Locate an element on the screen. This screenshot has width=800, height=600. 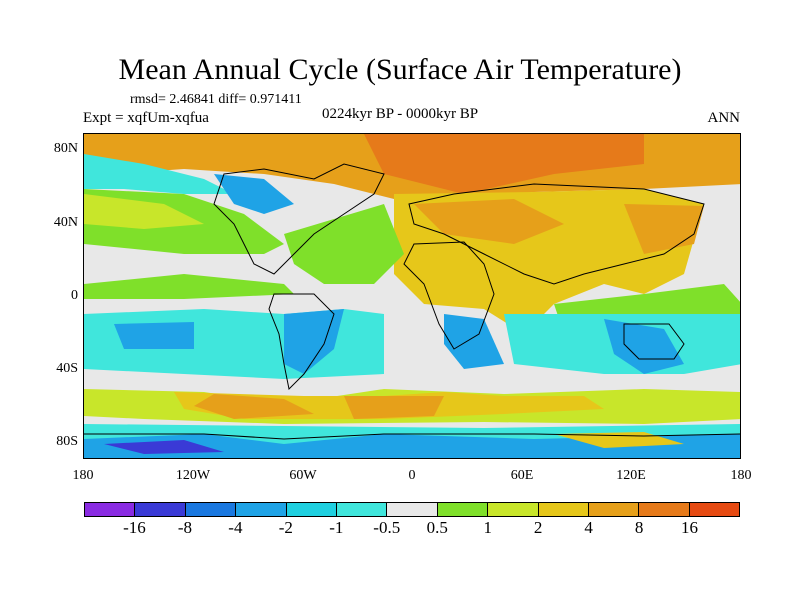
colorbar is located at coordinates (412, 509).